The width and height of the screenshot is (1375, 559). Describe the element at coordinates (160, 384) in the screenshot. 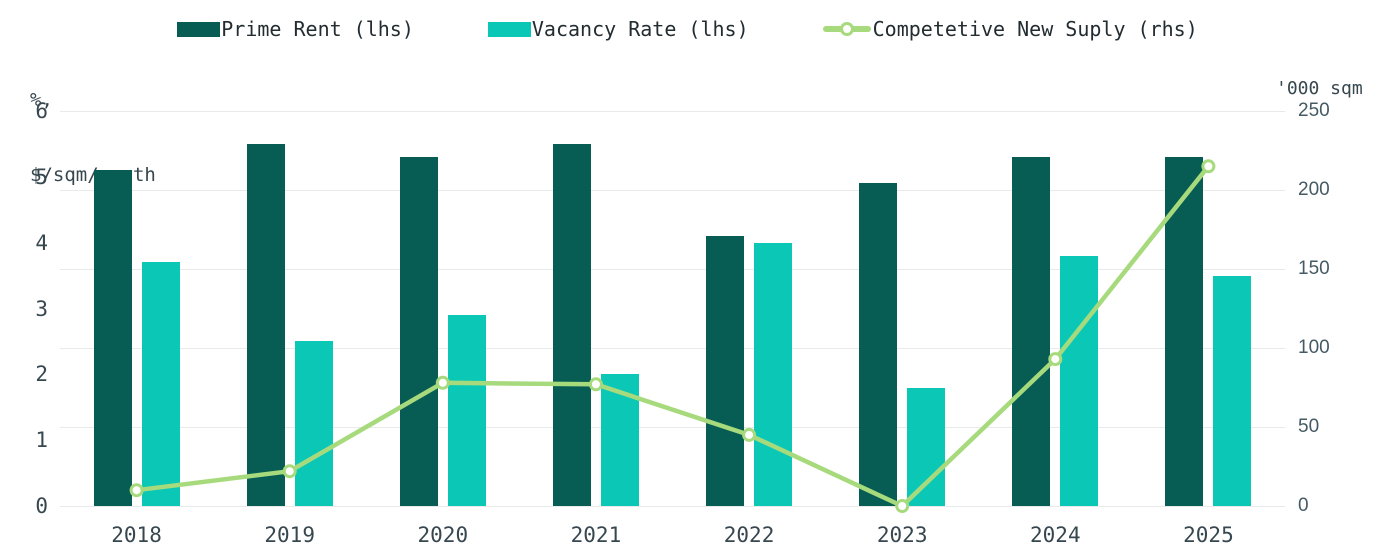

I see `vacancy-rate-bar-2018` at that location.